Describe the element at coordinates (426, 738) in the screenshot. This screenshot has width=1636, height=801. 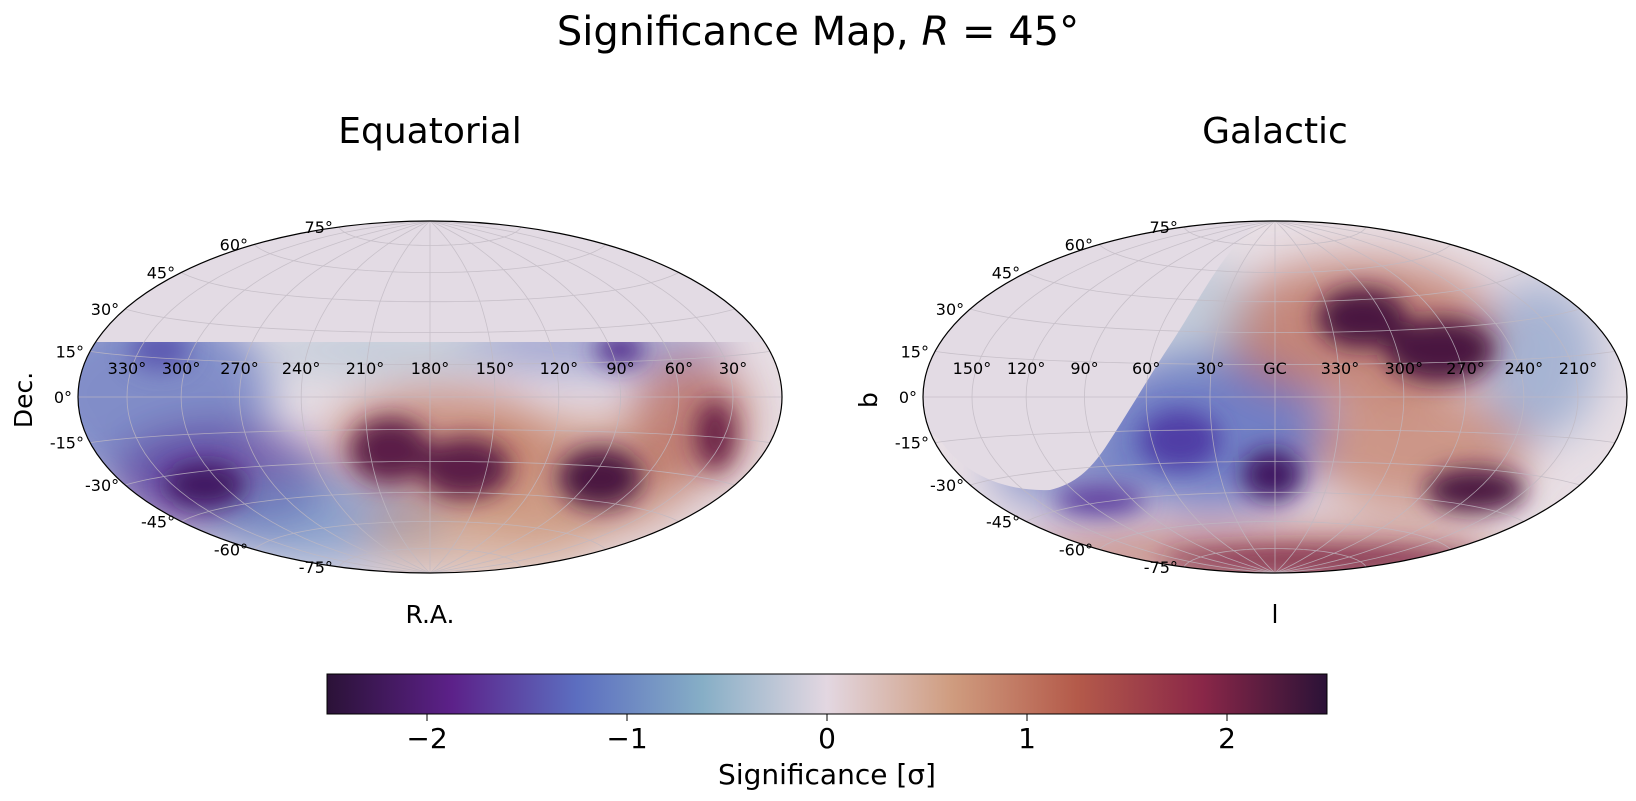
I see `colorbar-tick-label: −2` at that location.